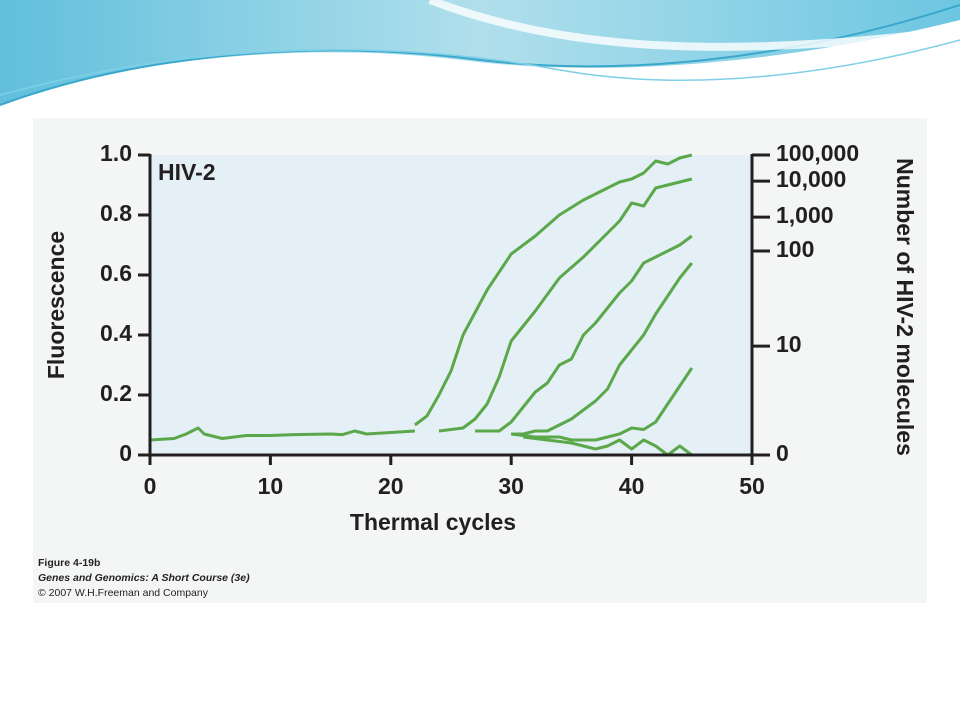 The width and height of the screenshot is (960, 720). I want to click on x-tick-label: 20, so click(391, 486).